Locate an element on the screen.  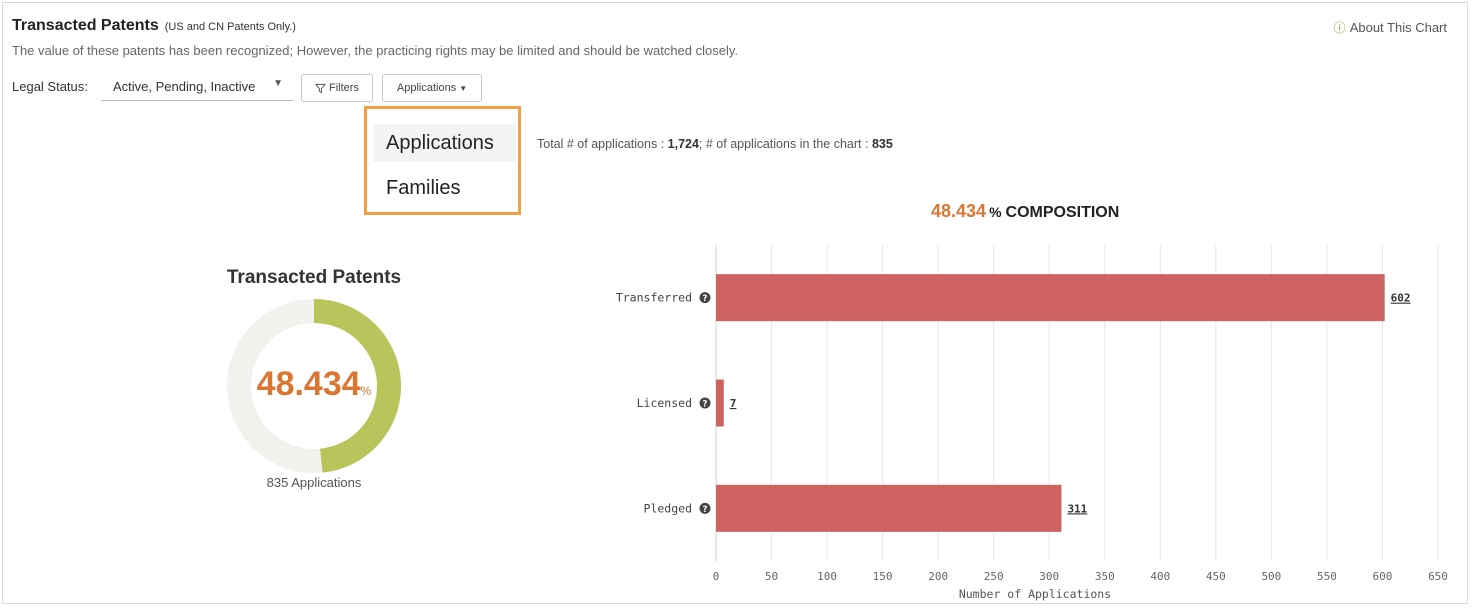
about-label: About This Chart is located at coordinates (1398, 27).